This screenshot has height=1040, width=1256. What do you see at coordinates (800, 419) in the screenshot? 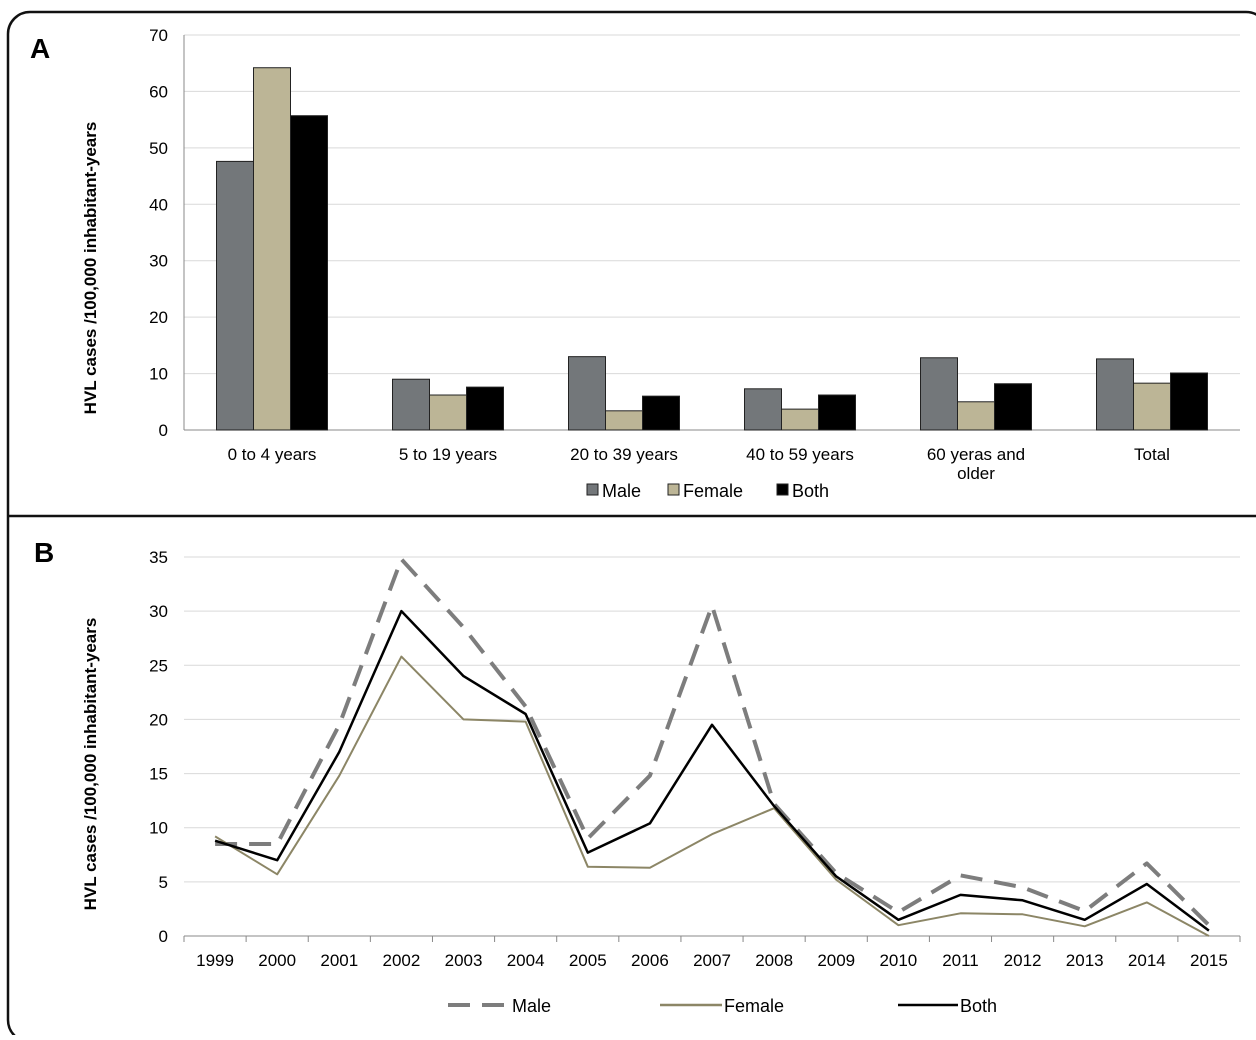
I see `bar-female-40-to-59-years` at bounding box center [800, 419].